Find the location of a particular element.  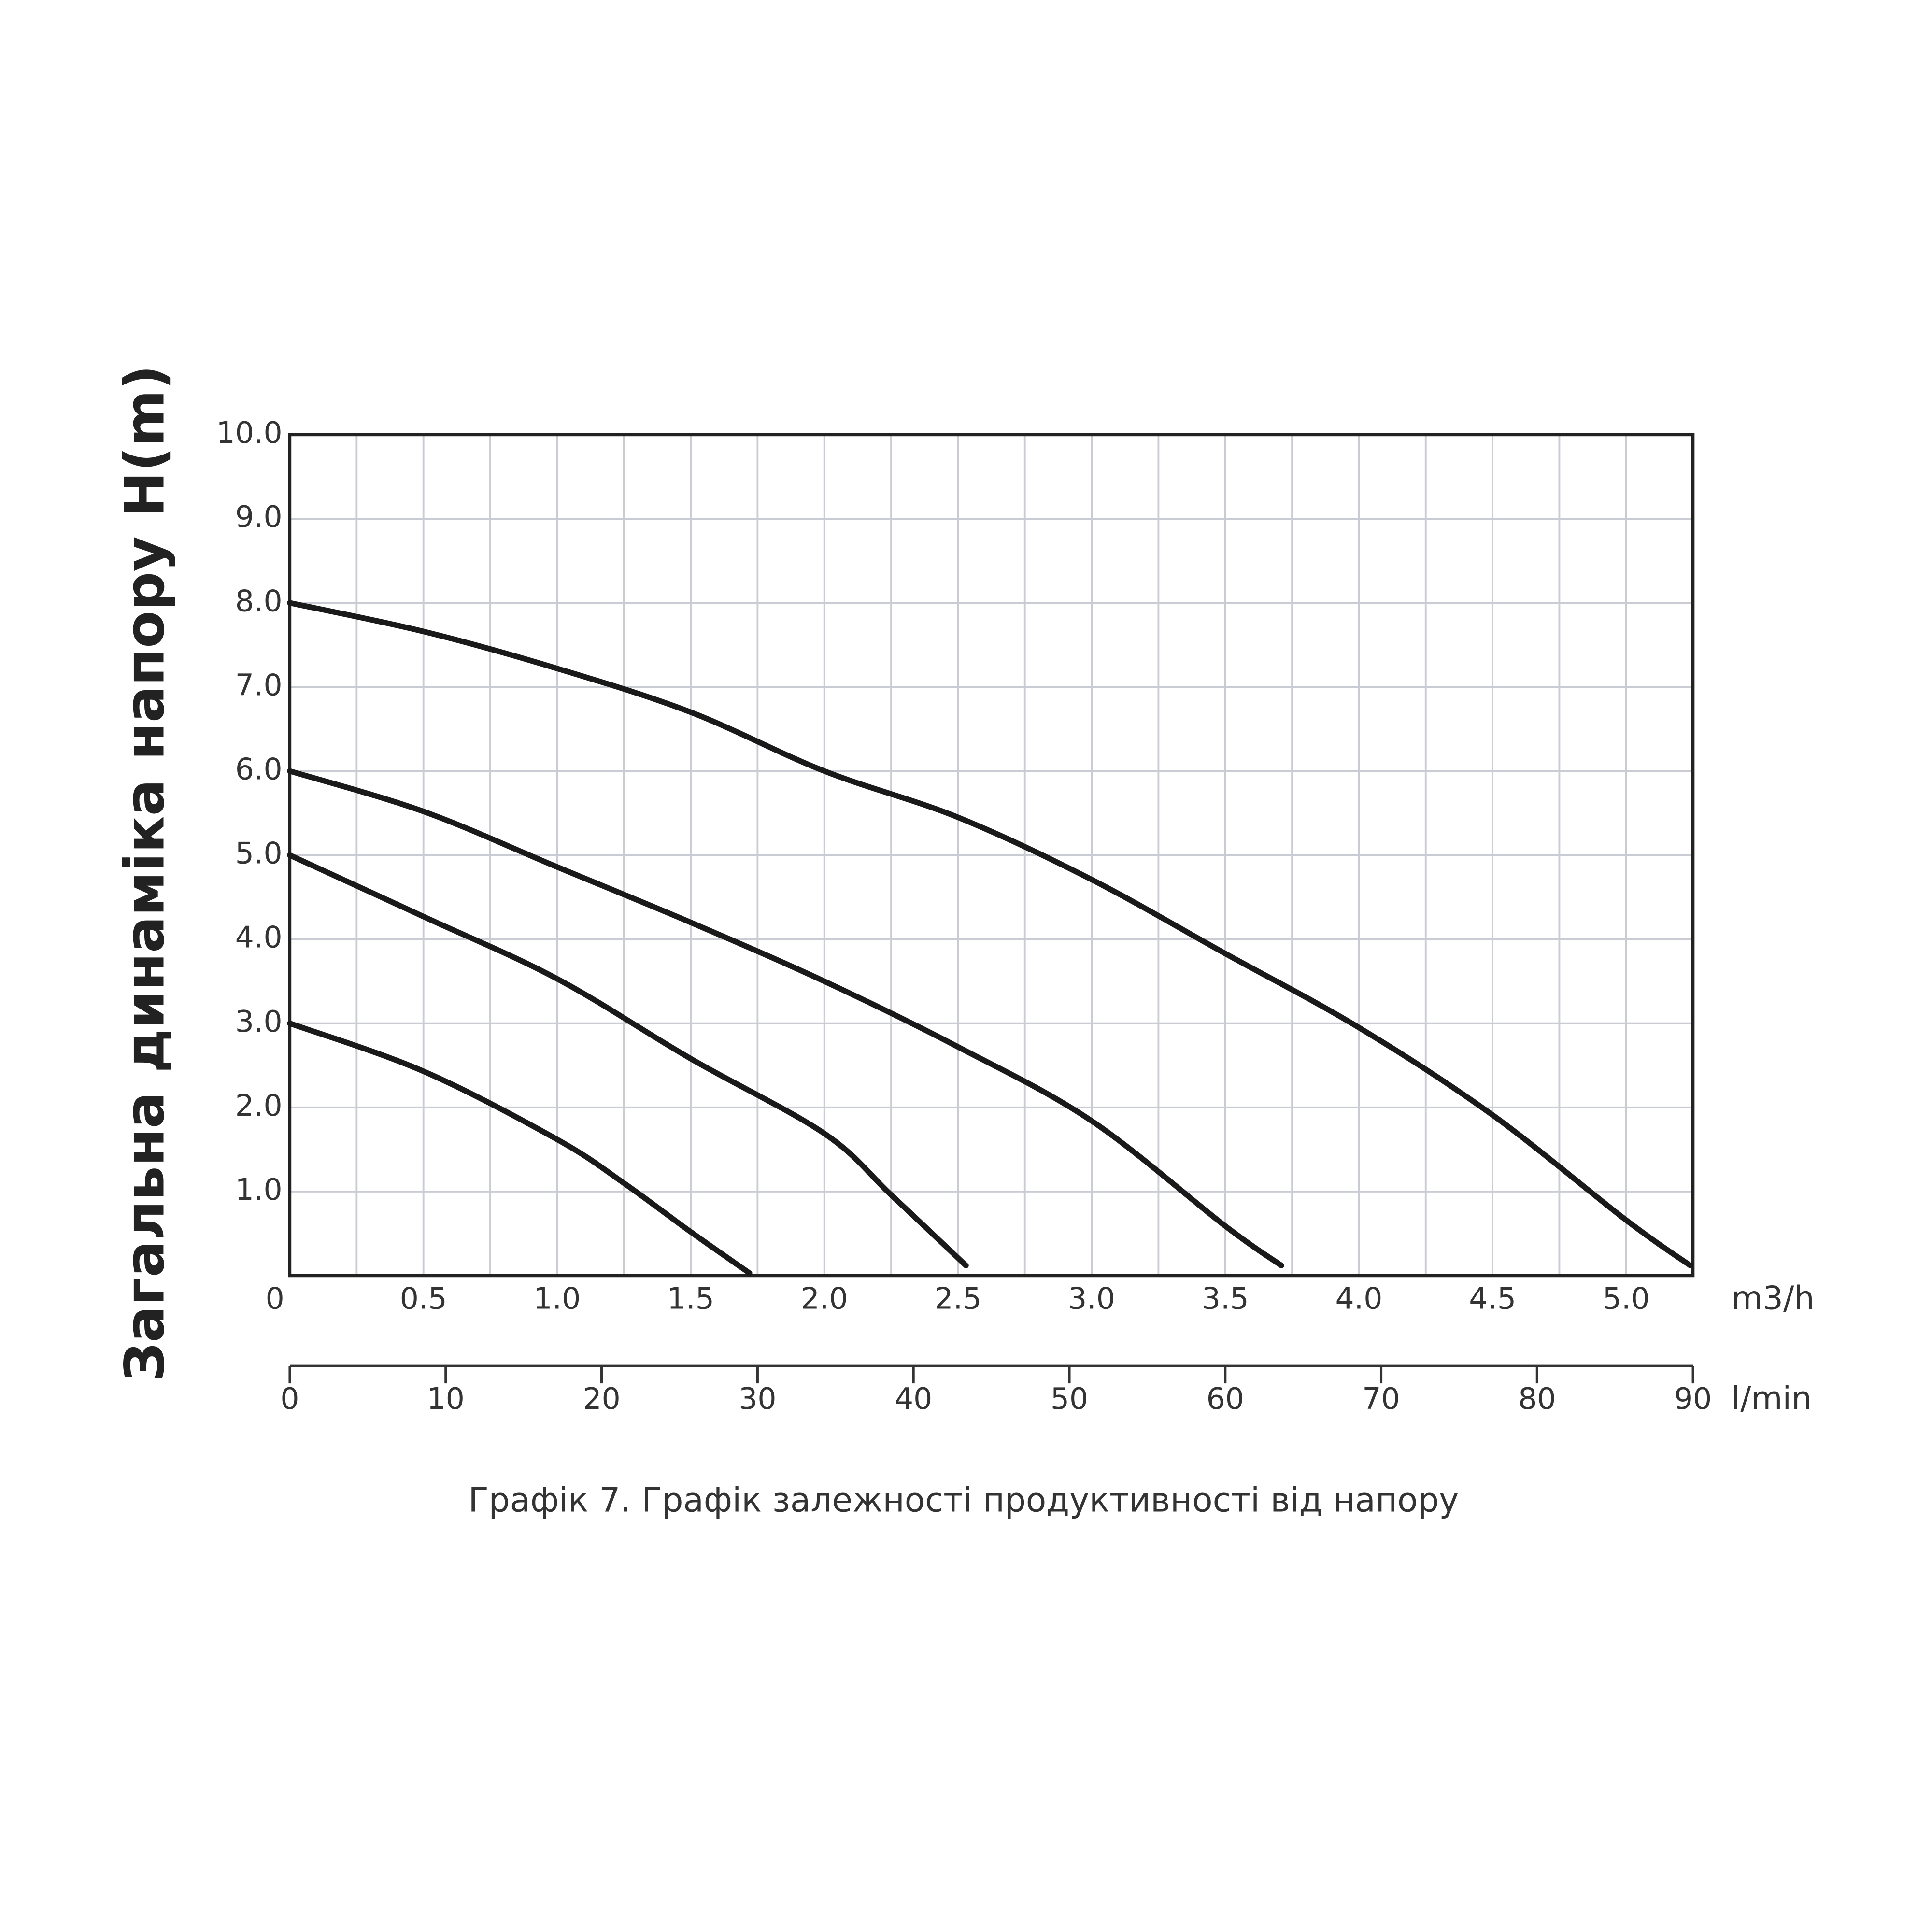

x2-tick-label: 70 is located at coordinates (1381, 1398).